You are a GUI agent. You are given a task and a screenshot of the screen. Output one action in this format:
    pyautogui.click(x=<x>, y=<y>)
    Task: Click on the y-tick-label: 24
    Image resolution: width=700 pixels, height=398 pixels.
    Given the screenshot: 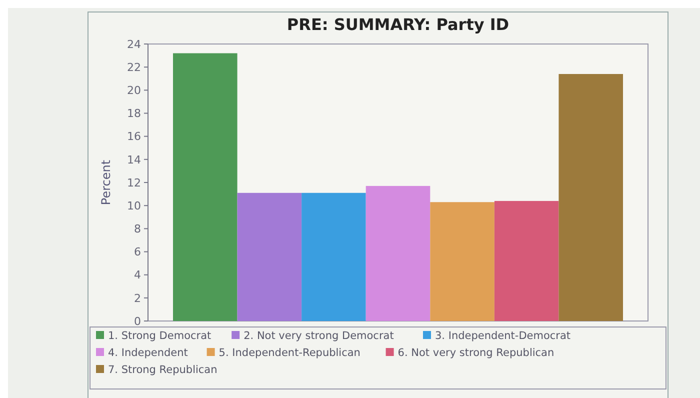 What is the action you would take?
    pyautogui.click(x=134, y=44)
    